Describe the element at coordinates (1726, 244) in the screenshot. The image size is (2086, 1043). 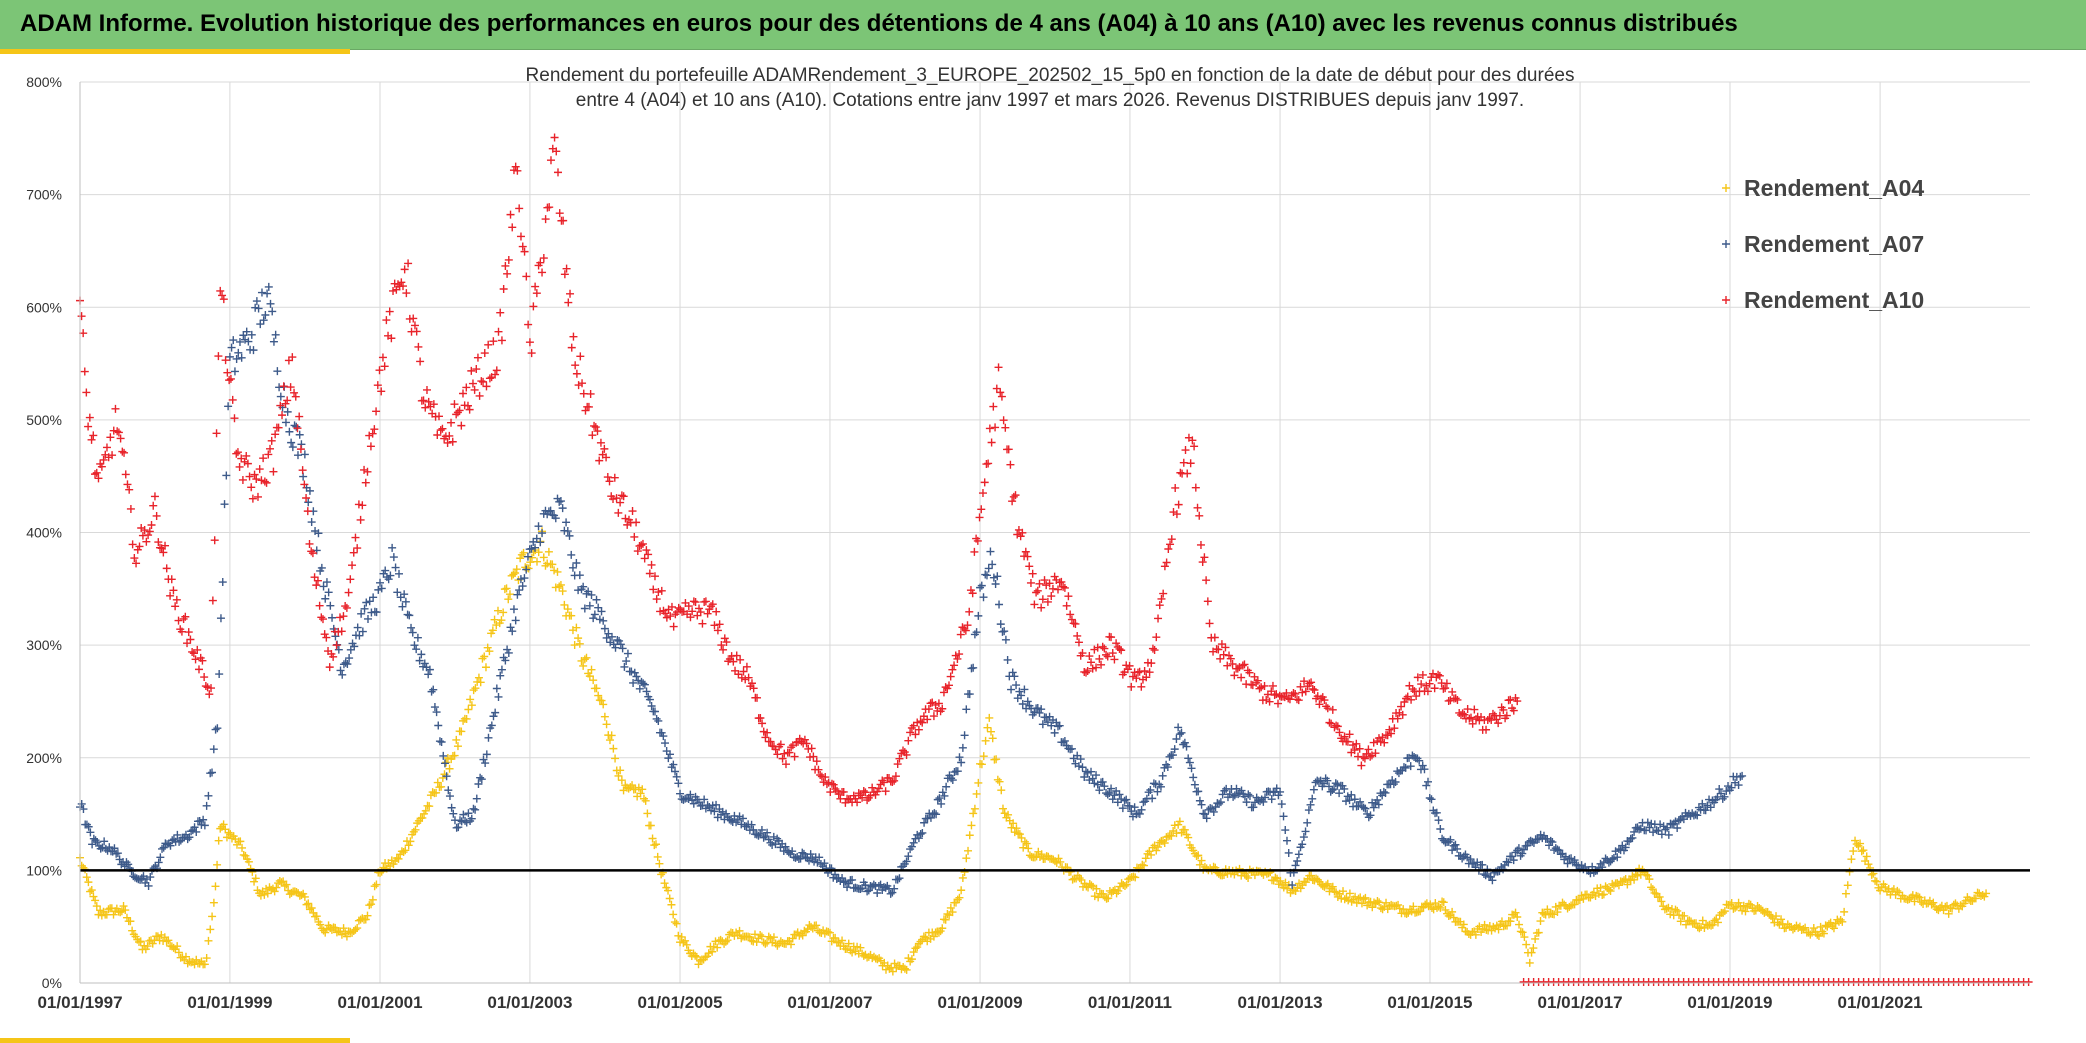
I see `legend-marker` at that location.